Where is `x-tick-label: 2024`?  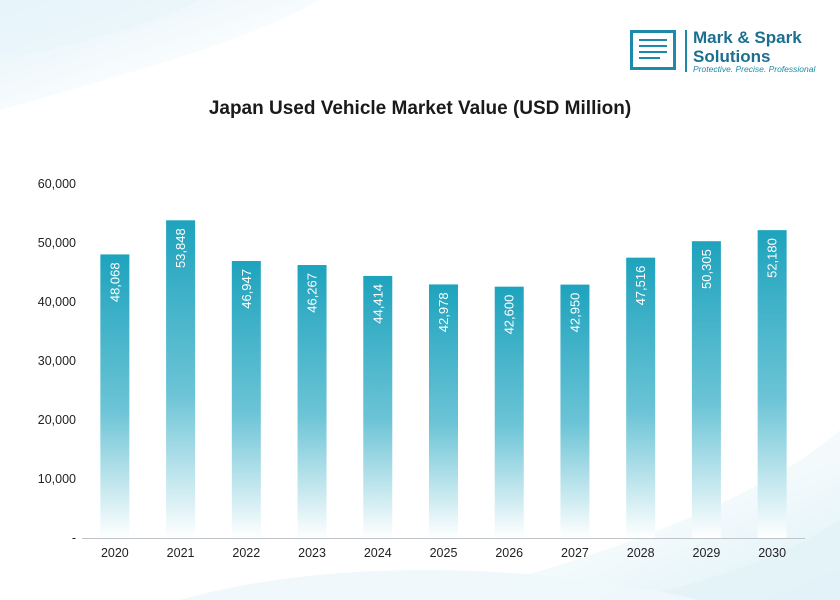
x-tick-label: 2024 is located at coordinates (378, 553).